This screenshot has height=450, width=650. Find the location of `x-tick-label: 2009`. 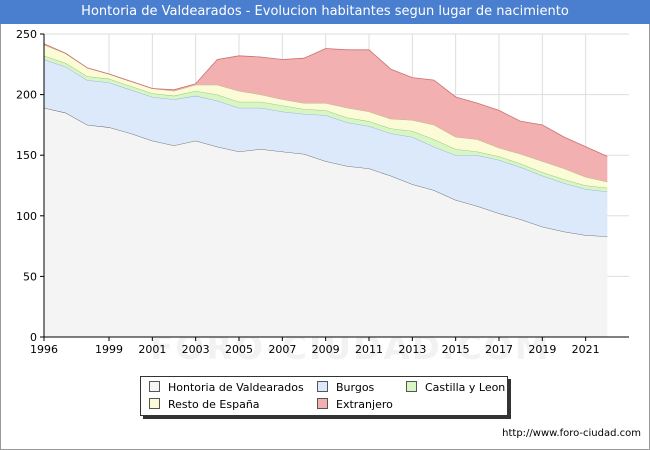

x-tick-label: 2009 is located at coordinates (326, 349).